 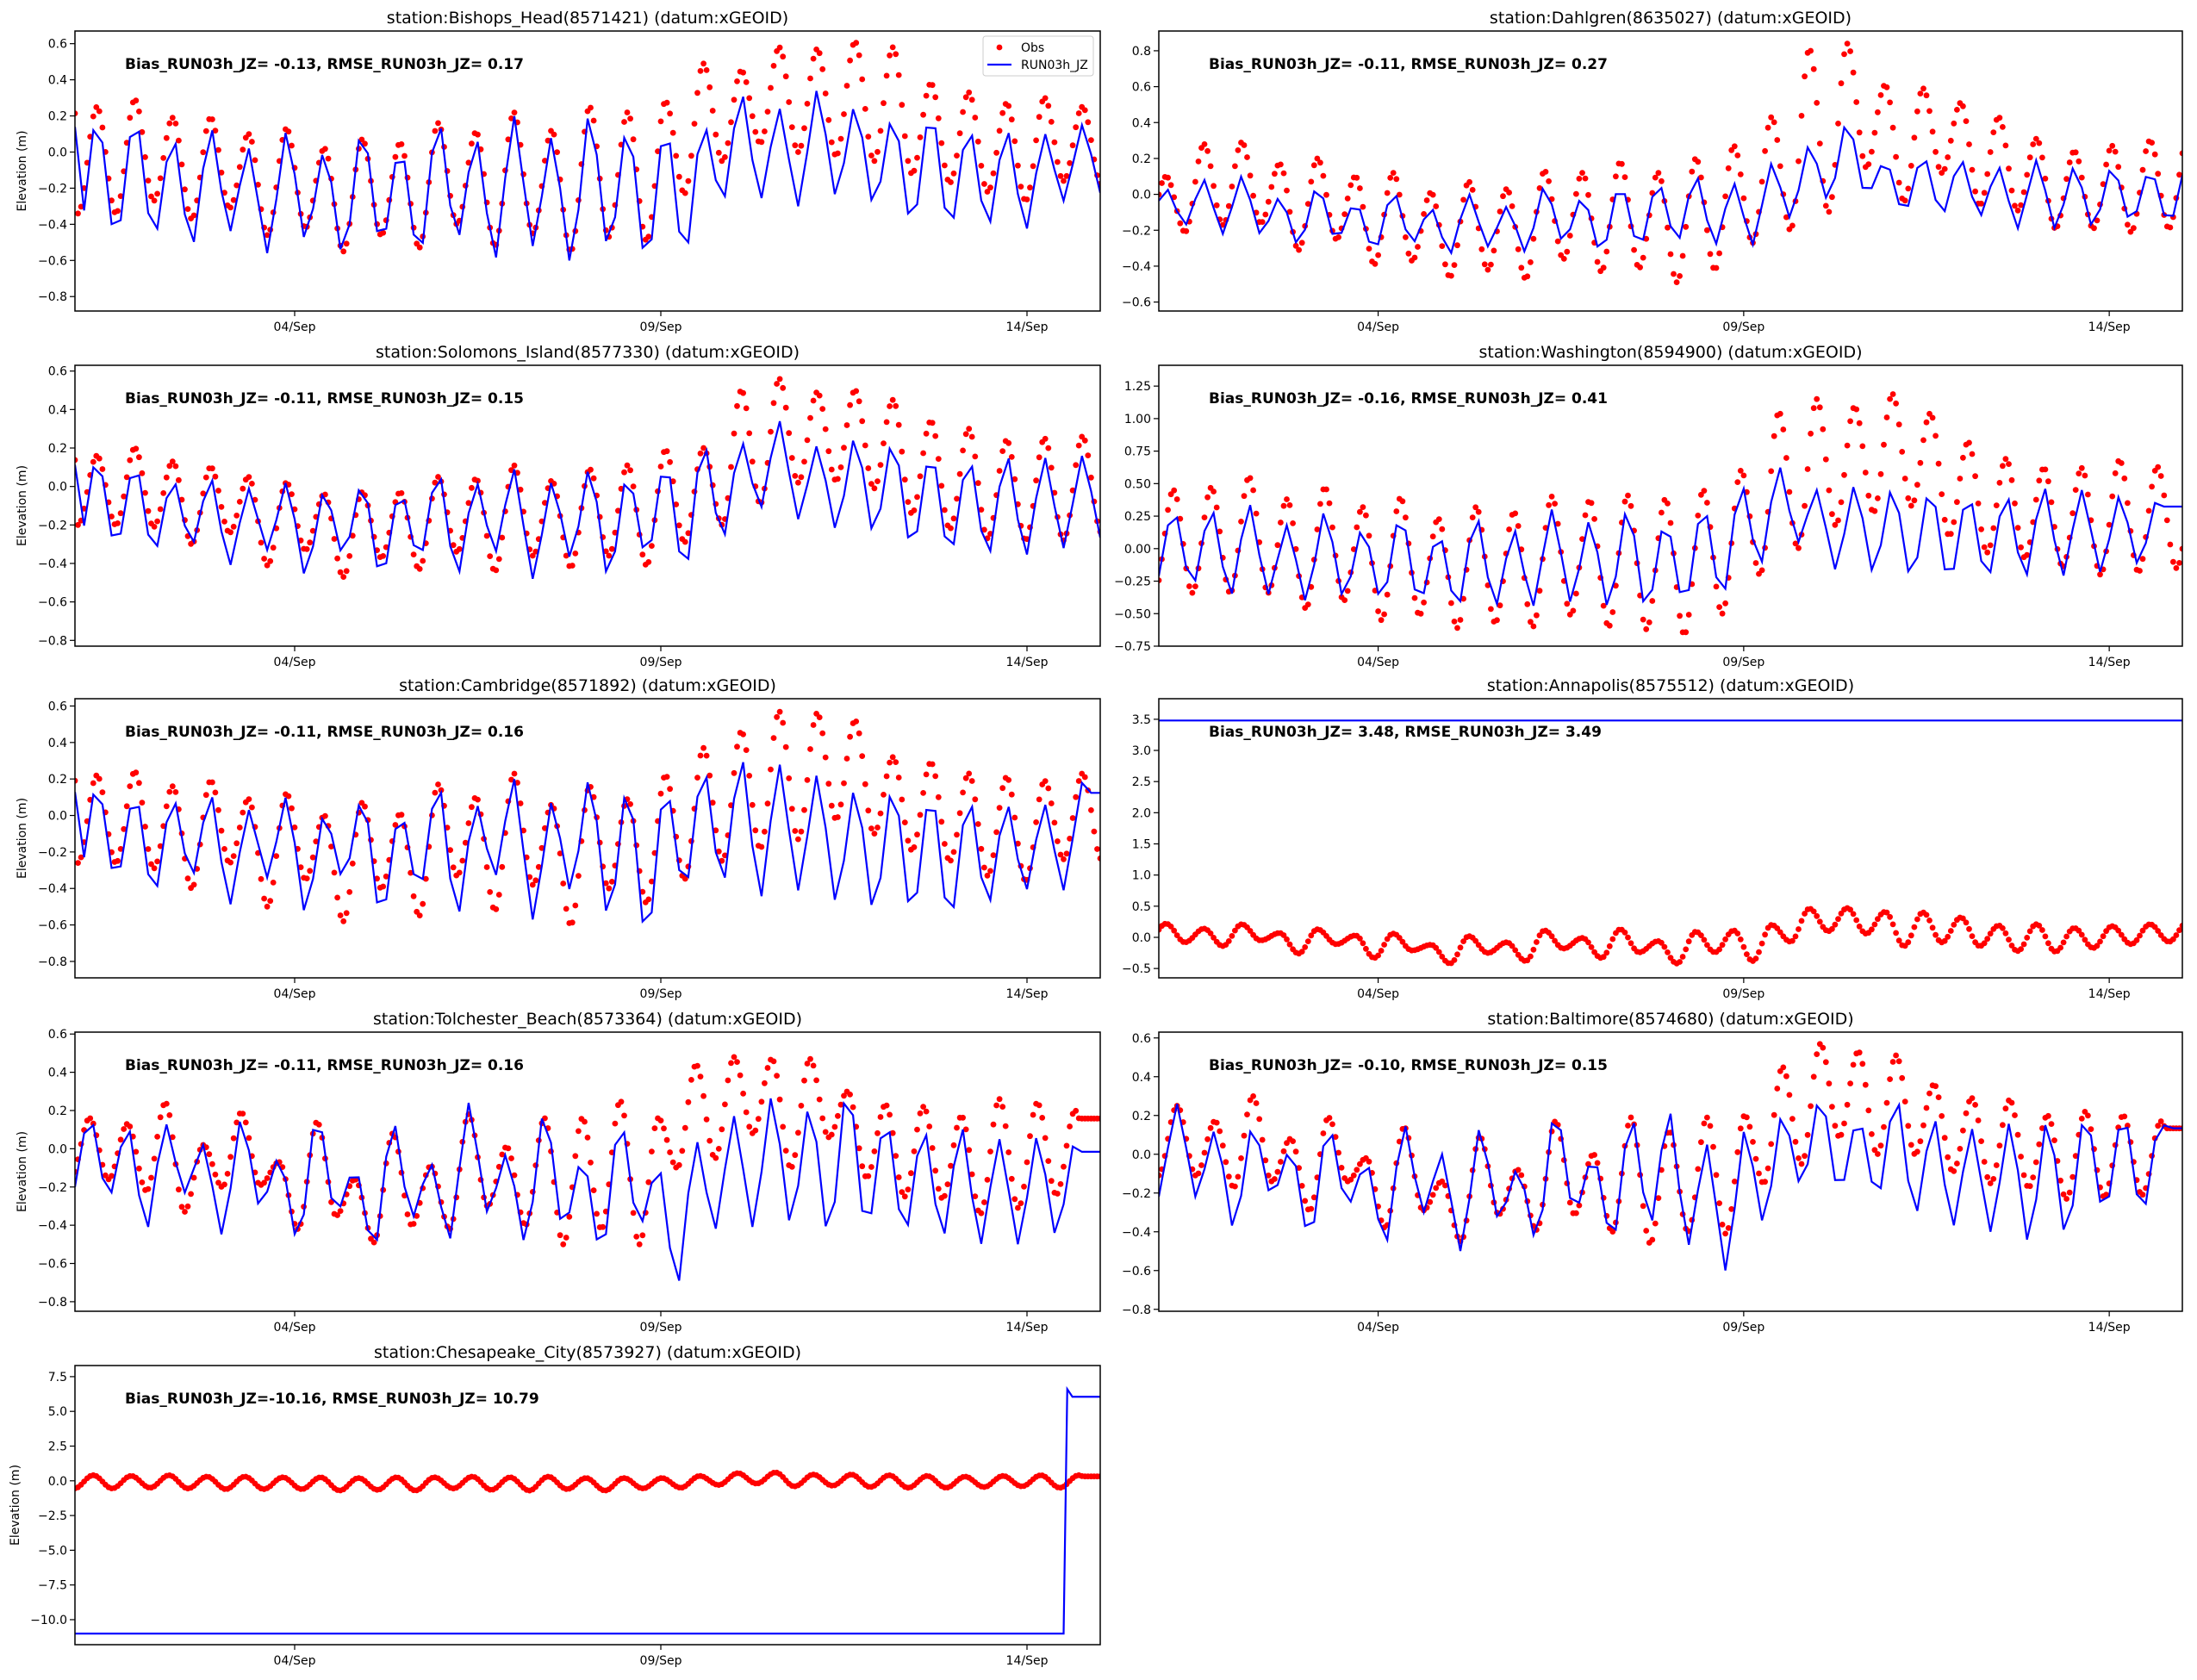 I want to click on y-tick-label: 2.0, so click(x=1141, y=813).